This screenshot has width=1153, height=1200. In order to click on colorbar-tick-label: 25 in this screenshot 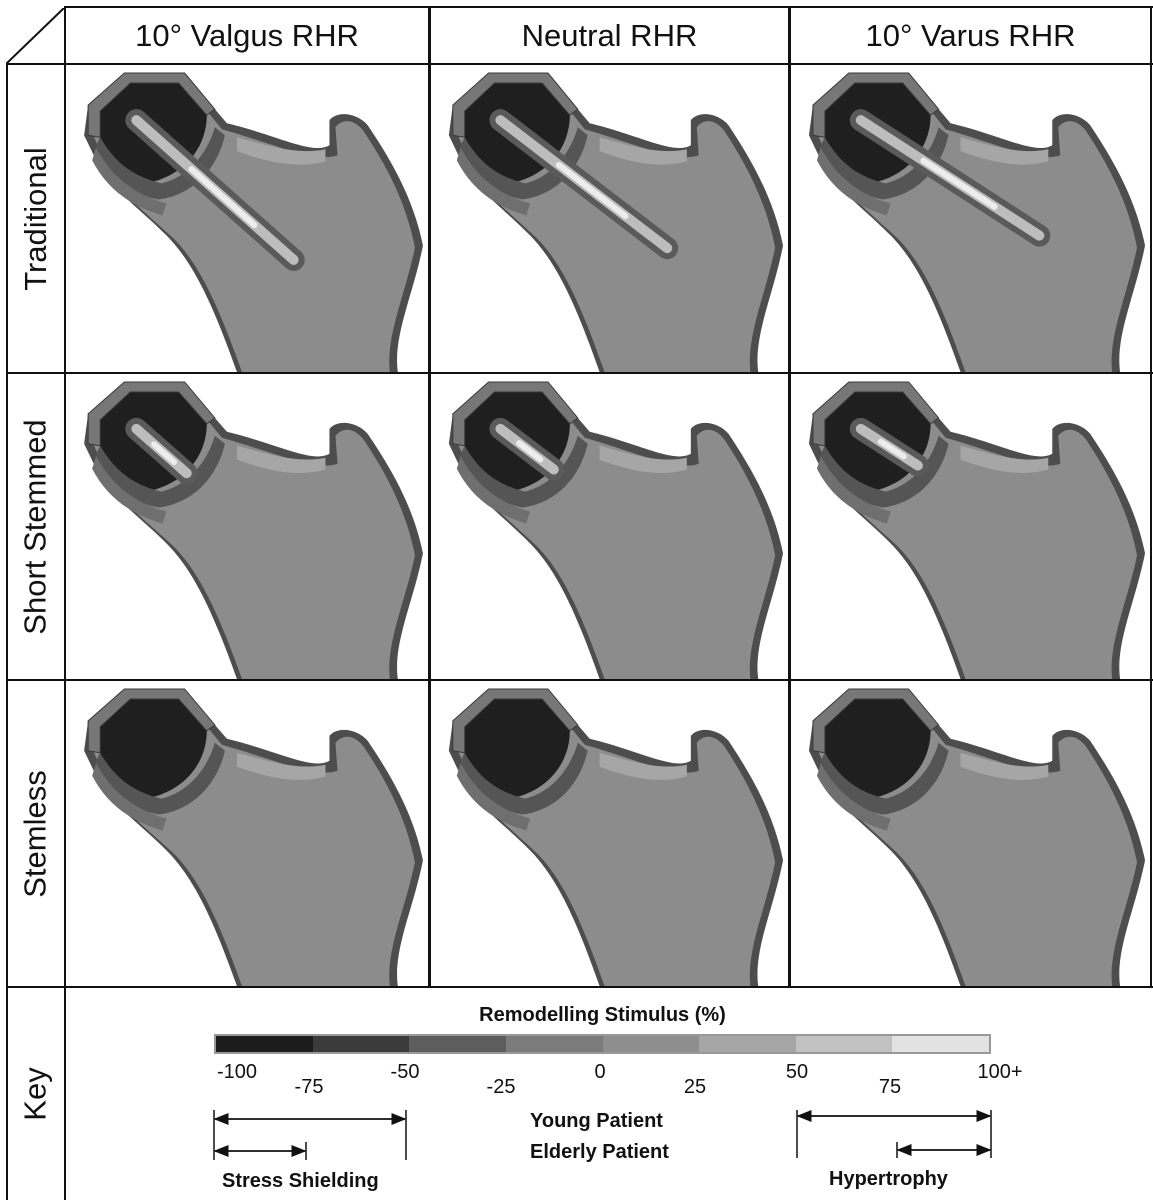, I will do `click(695, 1087)`.